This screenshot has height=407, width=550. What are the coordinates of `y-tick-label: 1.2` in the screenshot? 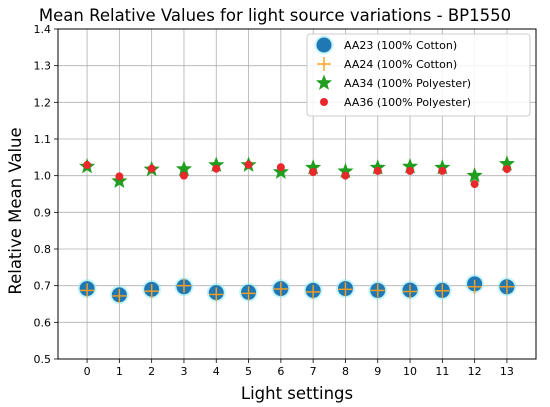 It's located at (43, 102).